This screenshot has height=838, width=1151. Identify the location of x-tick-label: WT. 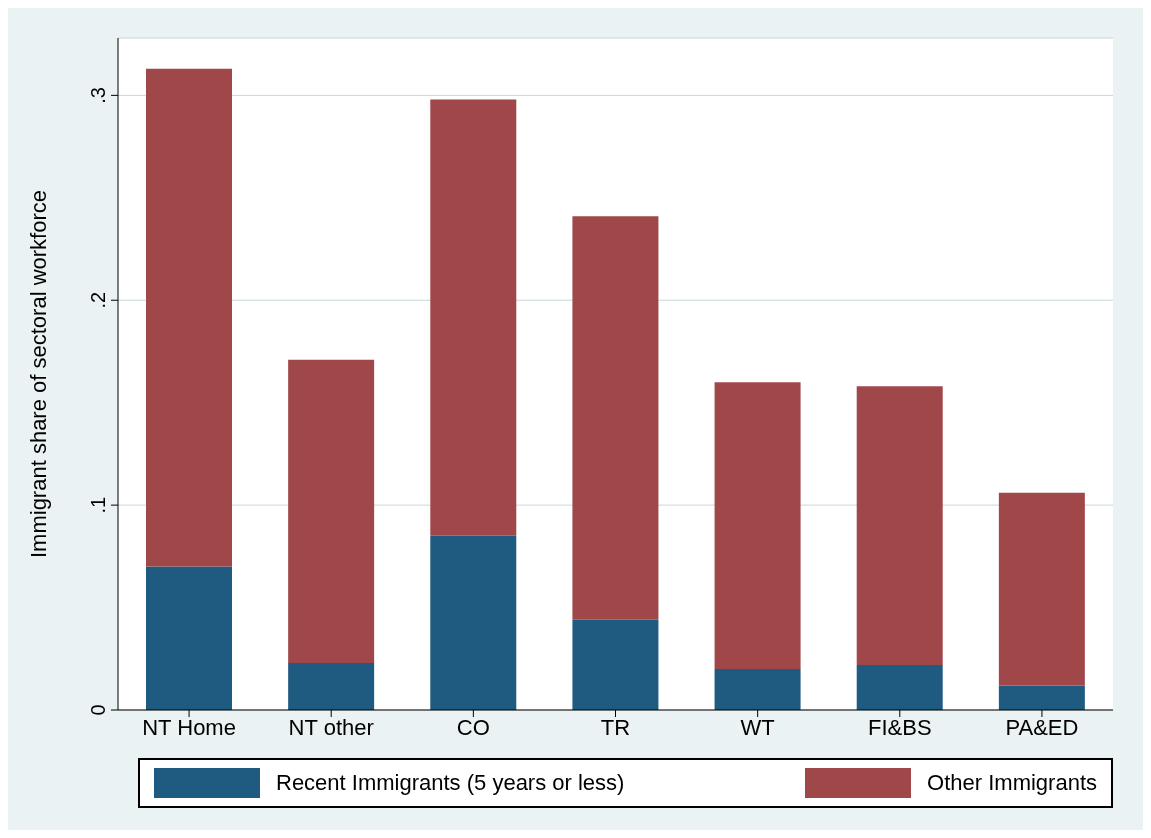
(757, 727).